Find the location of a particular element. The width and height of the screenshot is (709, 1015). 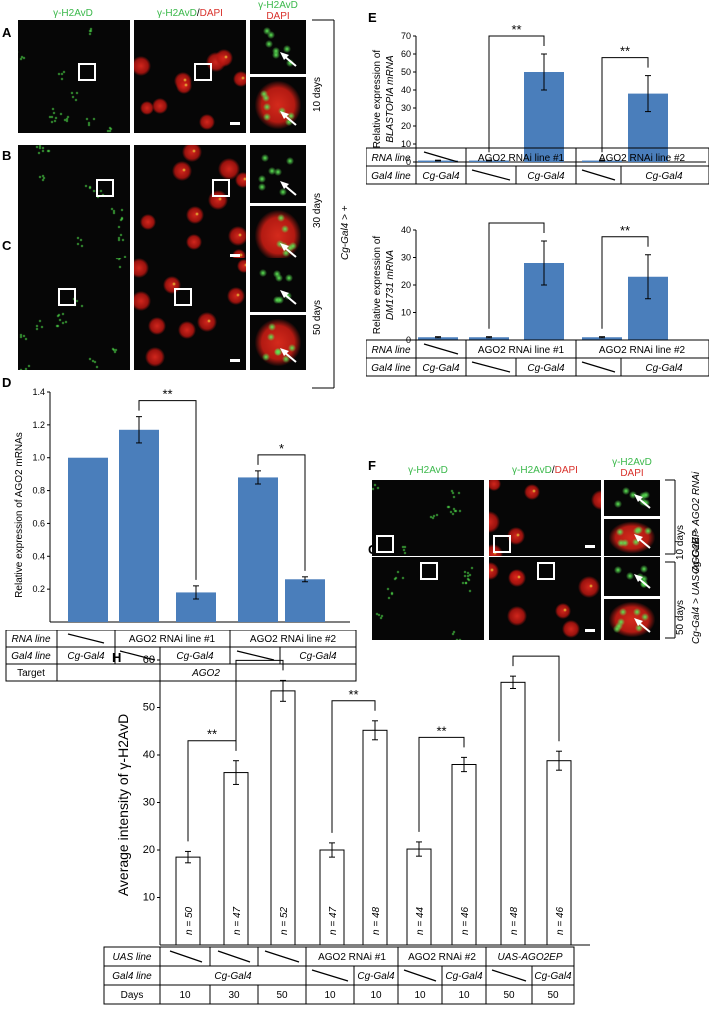

significance-label: * is located at coordinates (281, 448).